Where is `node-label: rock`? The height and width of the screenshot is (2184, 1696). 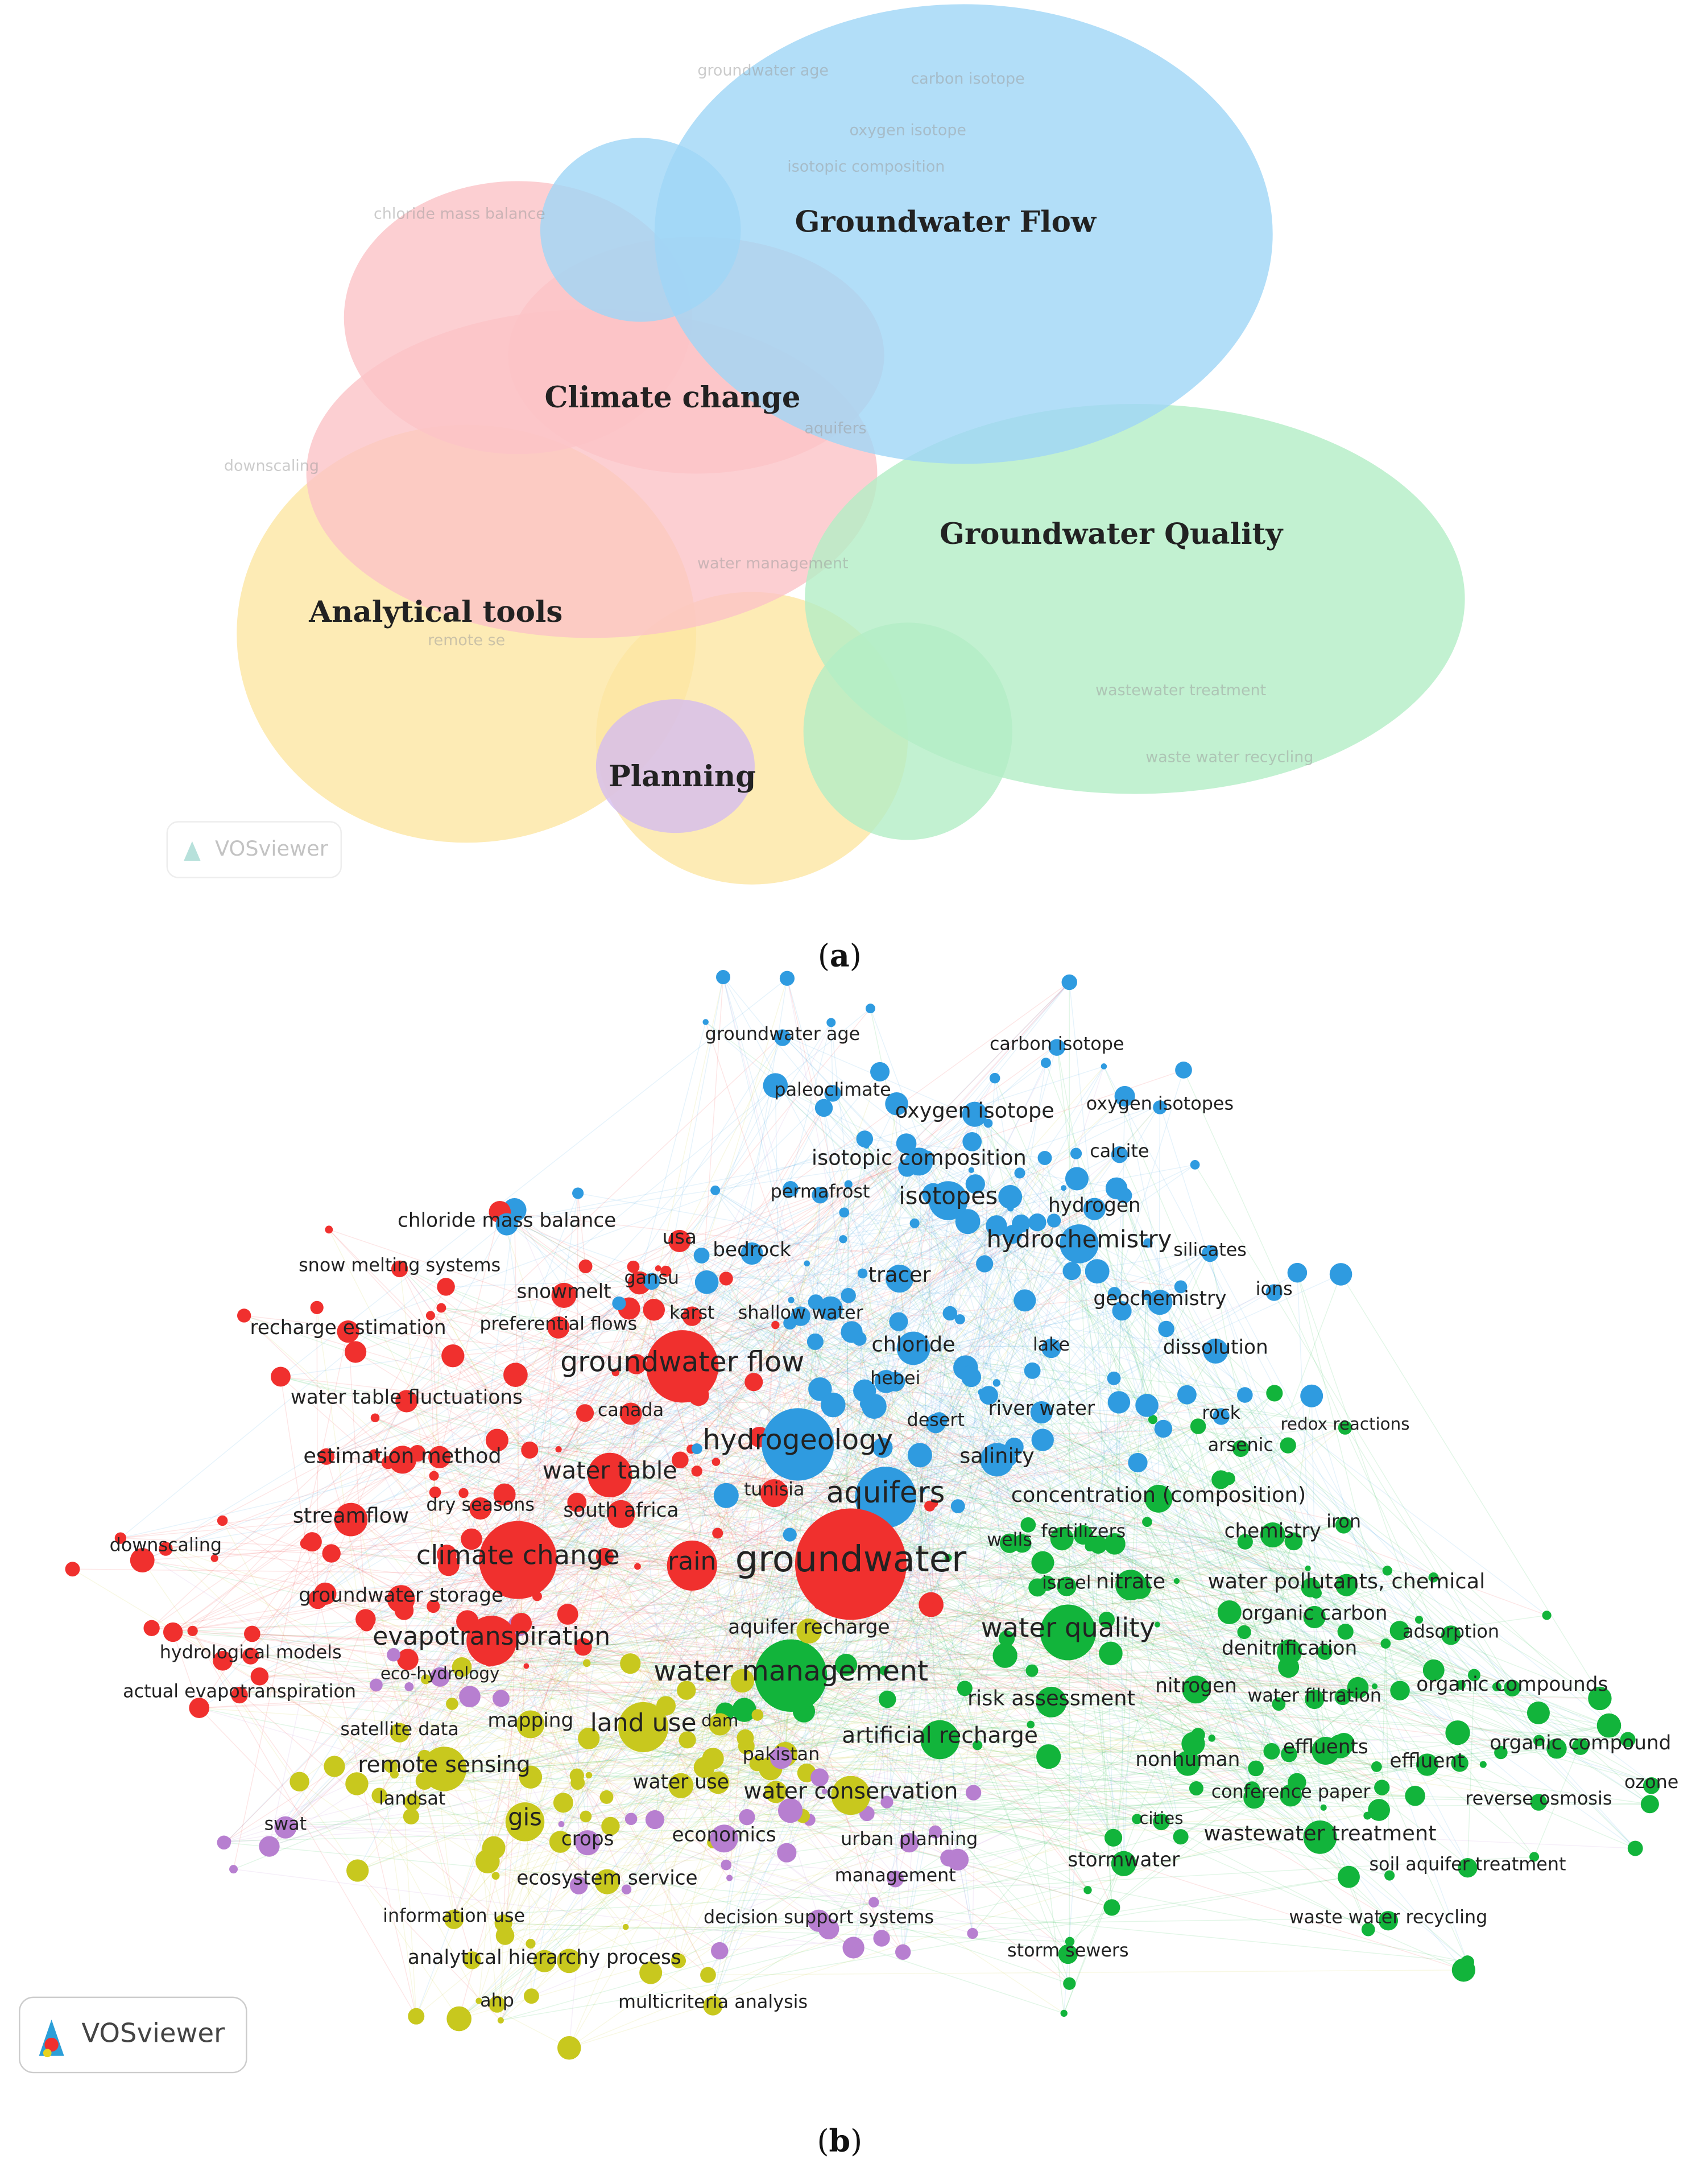 node-label: rock is located at coordinates (1221, 1412).